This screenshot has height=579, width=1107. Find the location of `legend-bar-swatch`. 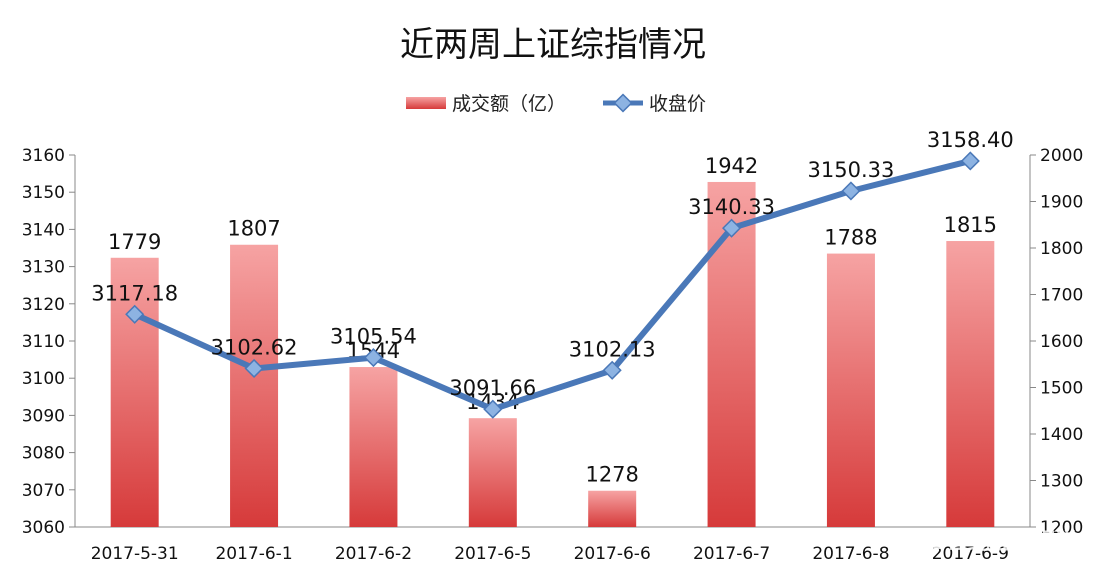

legend-bar-swatch is located at coordinates (426, 103).